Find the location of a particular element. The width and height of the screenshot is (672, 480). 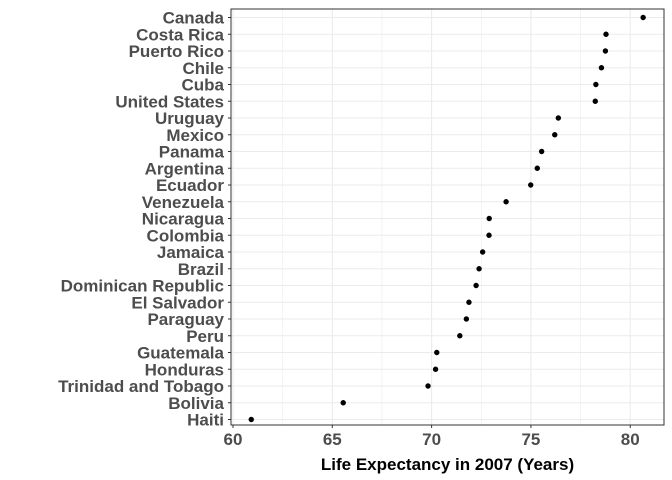

y-tick-label: Brazil is located at coordinates (201, 269).